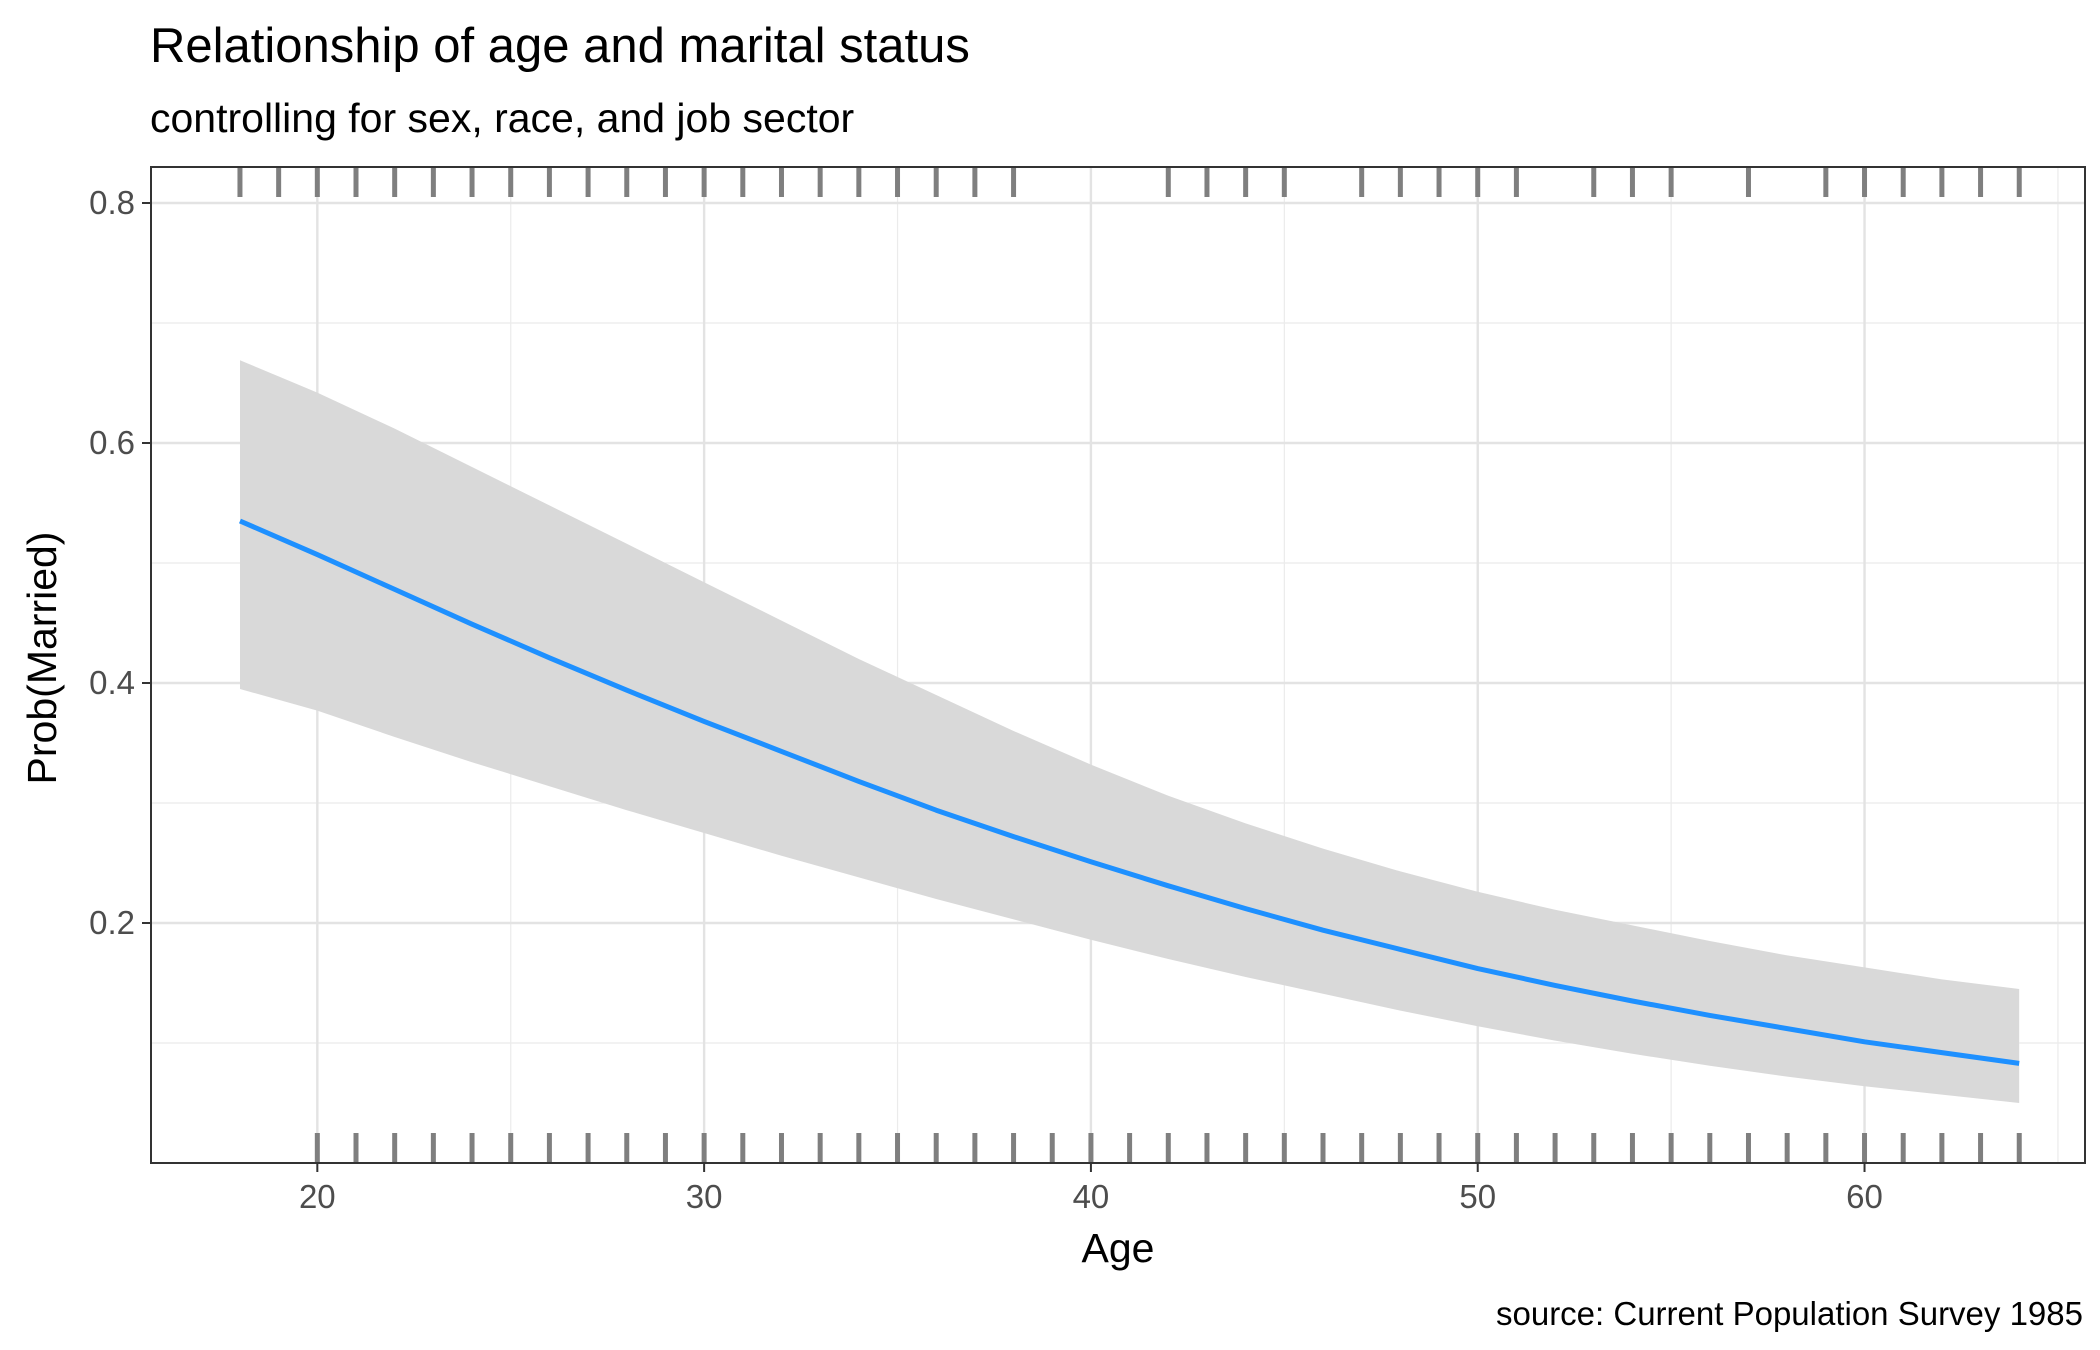 This screenshot has height=1350, width=2100. I want to click on chart-title: Relationship of age and marital status, so click(560, 46).